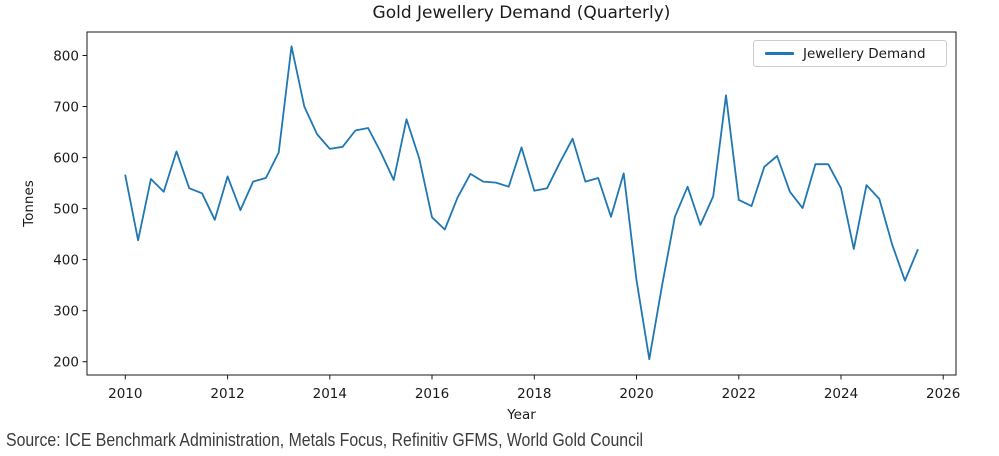 Image resolution: width=999 pixels, height=456 pixels. I want to click on y-tick-label-500: 500, so click(66, 209).